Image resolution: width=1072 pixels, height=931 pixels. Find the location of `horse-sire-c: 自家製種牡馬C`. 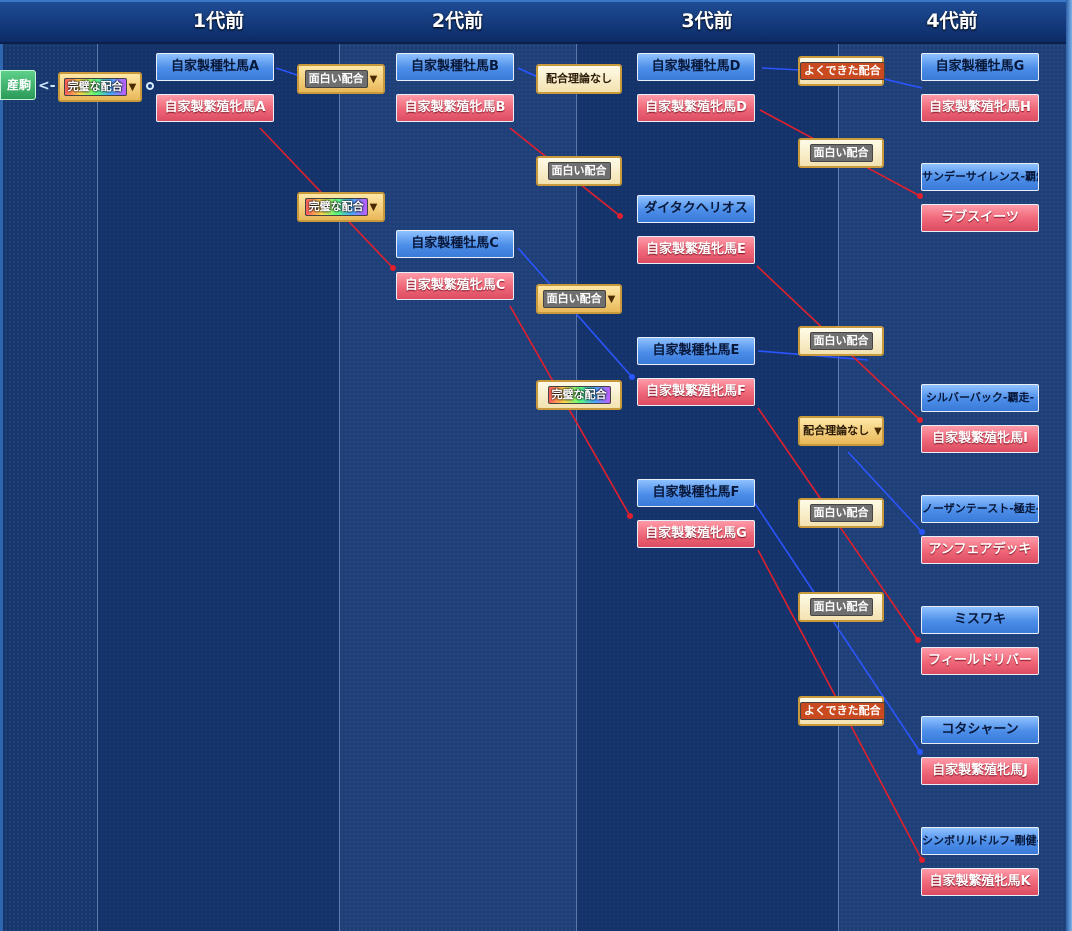

horse-sire-c: 自家製種牡馬C is located at coordinates (455, 244).